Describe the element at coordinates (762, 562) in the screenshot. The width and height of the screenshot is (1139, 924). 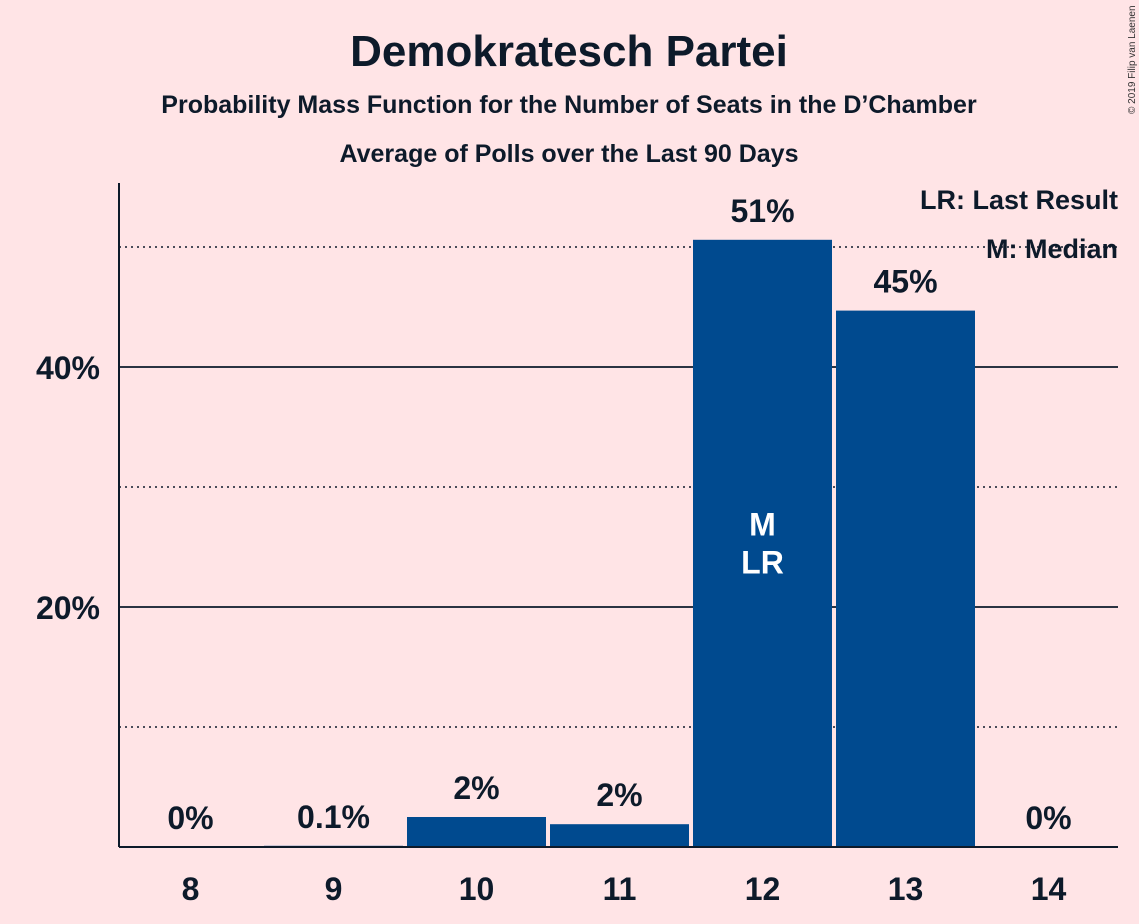
I see `bar-marker-label: LR` at that location.